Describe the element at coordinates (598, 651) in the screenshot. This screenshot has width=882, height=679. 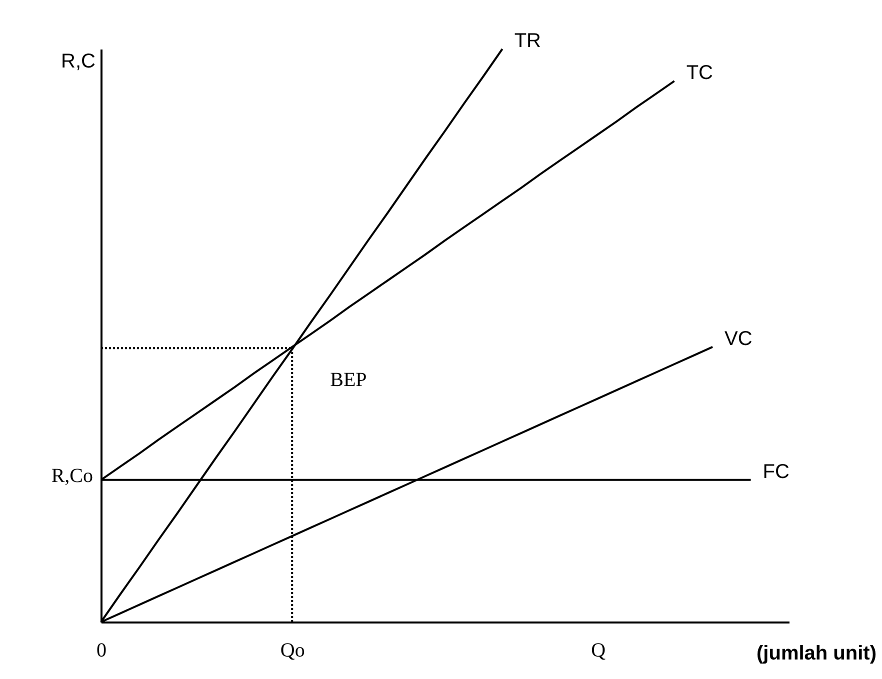
I see `x-tick-label: Q` at that location.